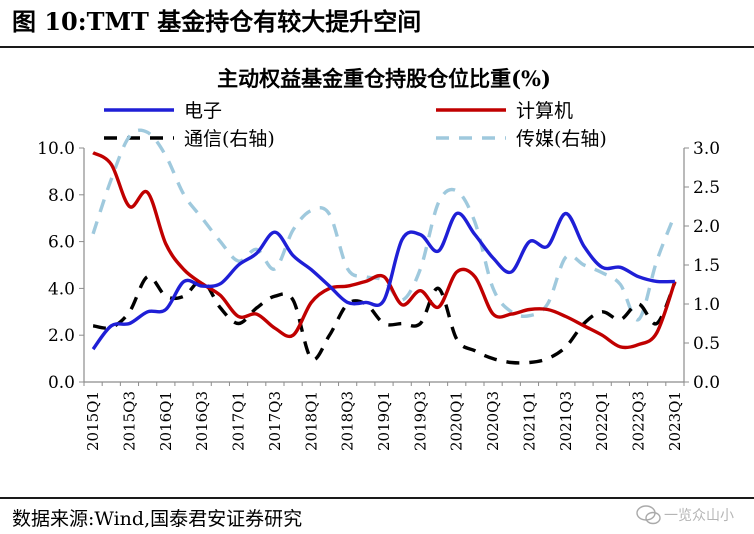 The image size is (754, 534). I want to click on chart-title: 主动权益基金重仓持股仓位比重(%), so click(384, 78).